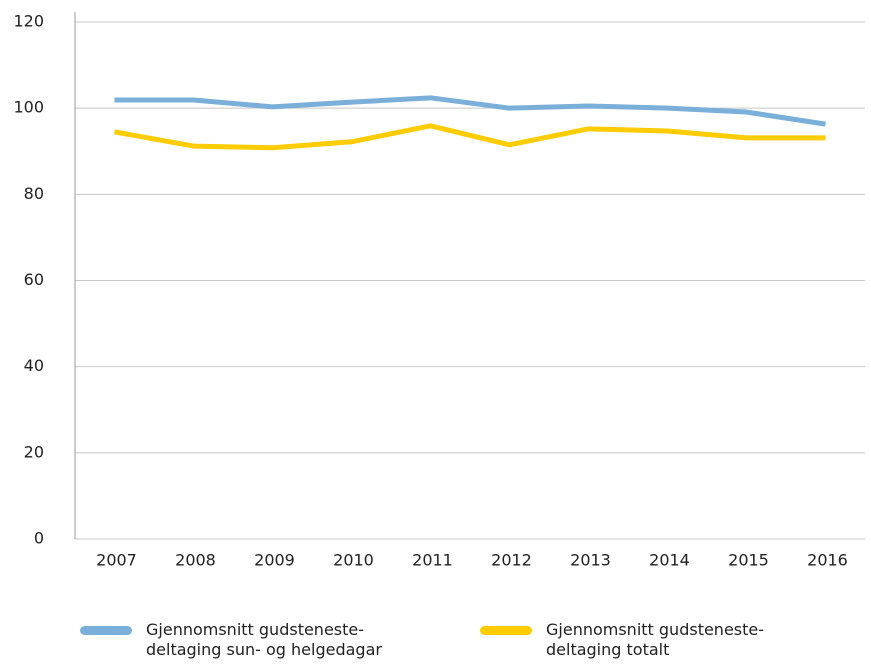 Image resolution: width=871 pixels, height=670 pixels. I want to click on x-tick-label: 2009, so click(274, 560).